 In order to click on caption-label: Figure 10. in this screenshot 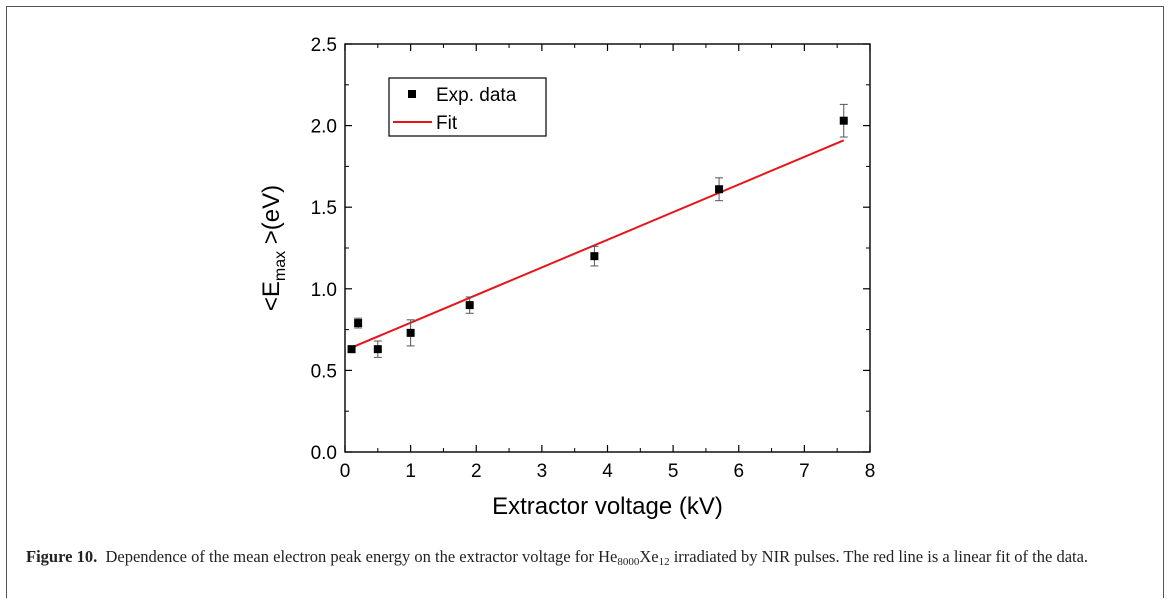, I will do `click(62, 556)`.